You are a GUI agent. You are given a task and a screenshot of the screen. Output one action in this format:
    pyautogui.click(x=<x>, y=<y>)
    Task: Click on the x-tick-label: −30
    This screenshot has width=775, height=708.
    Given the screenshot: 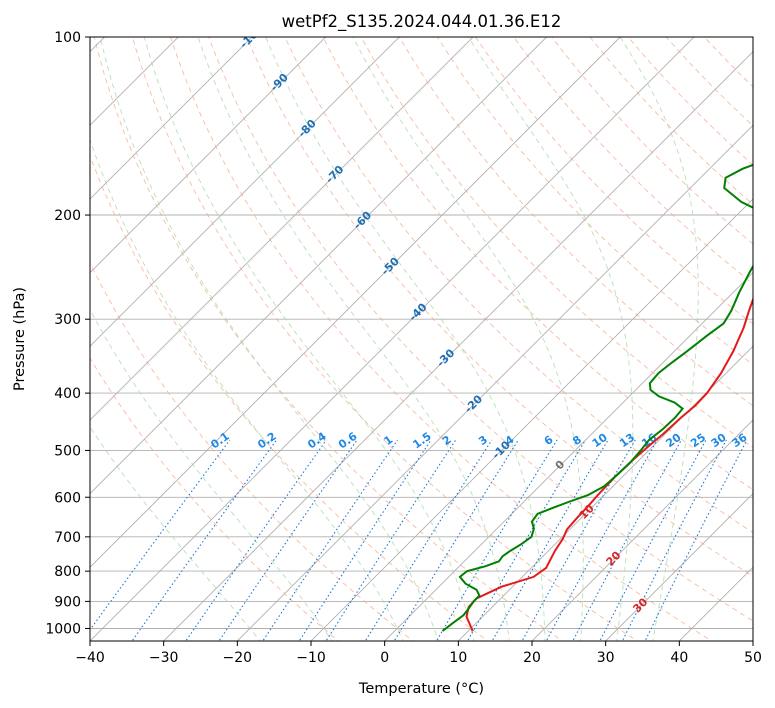 What is the action you would take?
    pyautogui.click(x=164, y=658)
    